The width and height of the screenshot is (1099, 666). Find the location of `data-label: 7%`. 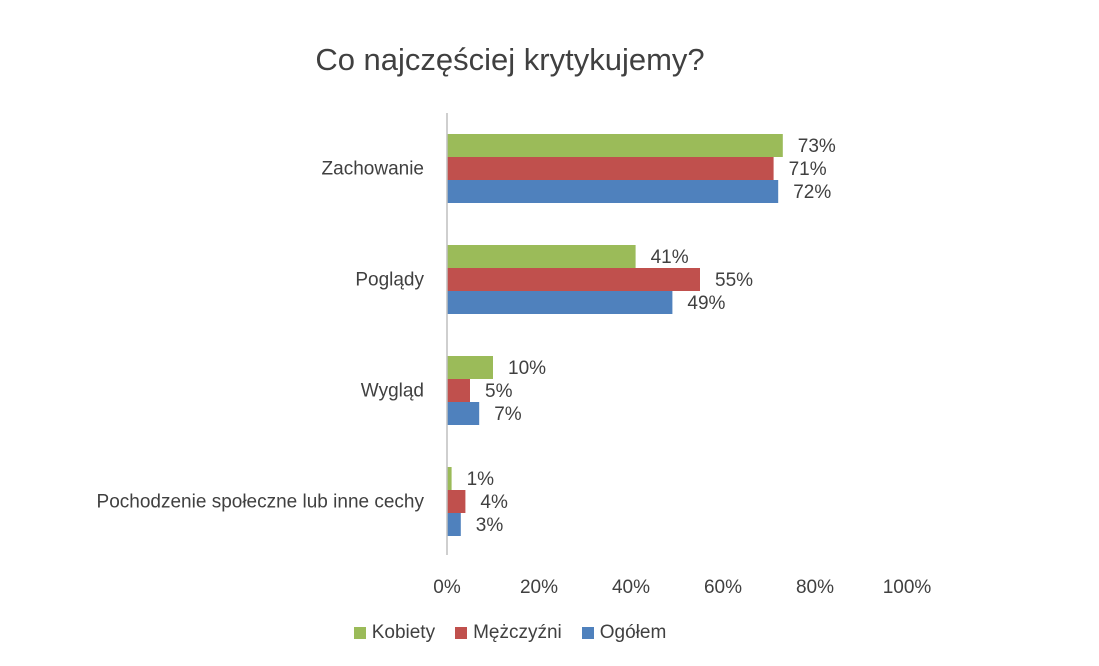

data-label: 7% is located at coordinates (508, 414).